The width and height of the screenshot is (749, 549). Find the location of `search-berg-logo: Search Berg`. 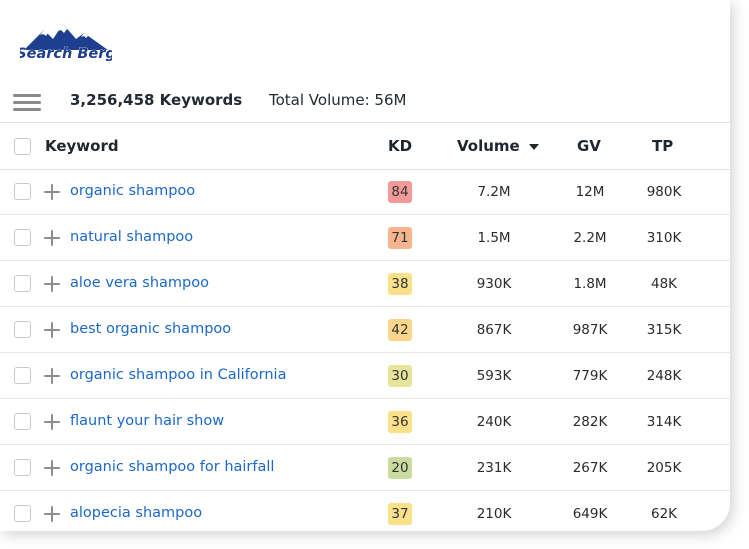

search-berg-logo: Search Berg is located at coordinates (66, 43).